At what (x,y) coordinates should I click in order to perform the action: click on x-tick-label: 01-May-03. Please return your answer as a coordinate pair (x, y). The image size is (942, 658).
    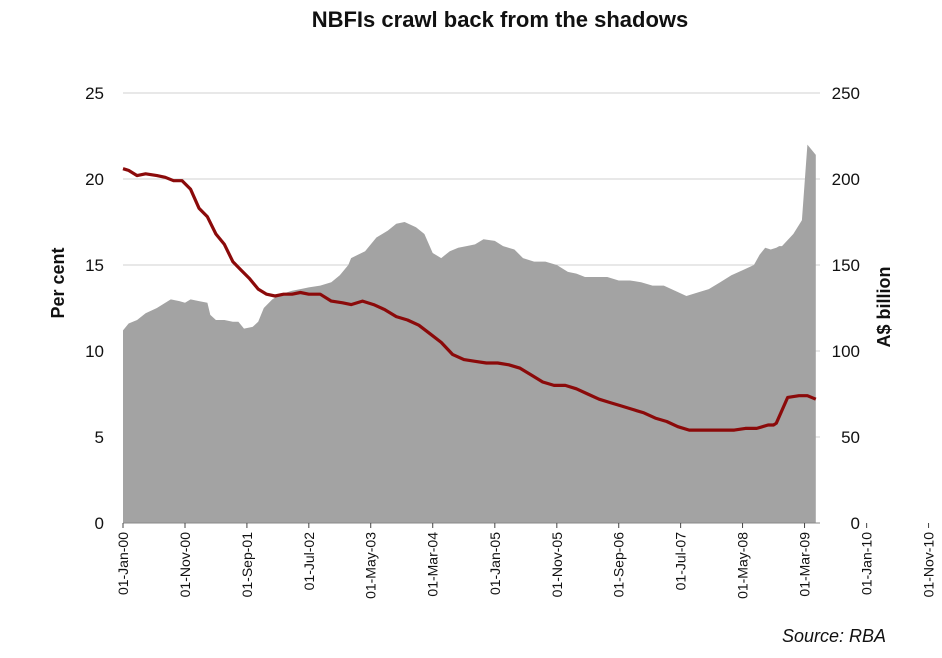
    Looking at the image, I should click on (371, 565).